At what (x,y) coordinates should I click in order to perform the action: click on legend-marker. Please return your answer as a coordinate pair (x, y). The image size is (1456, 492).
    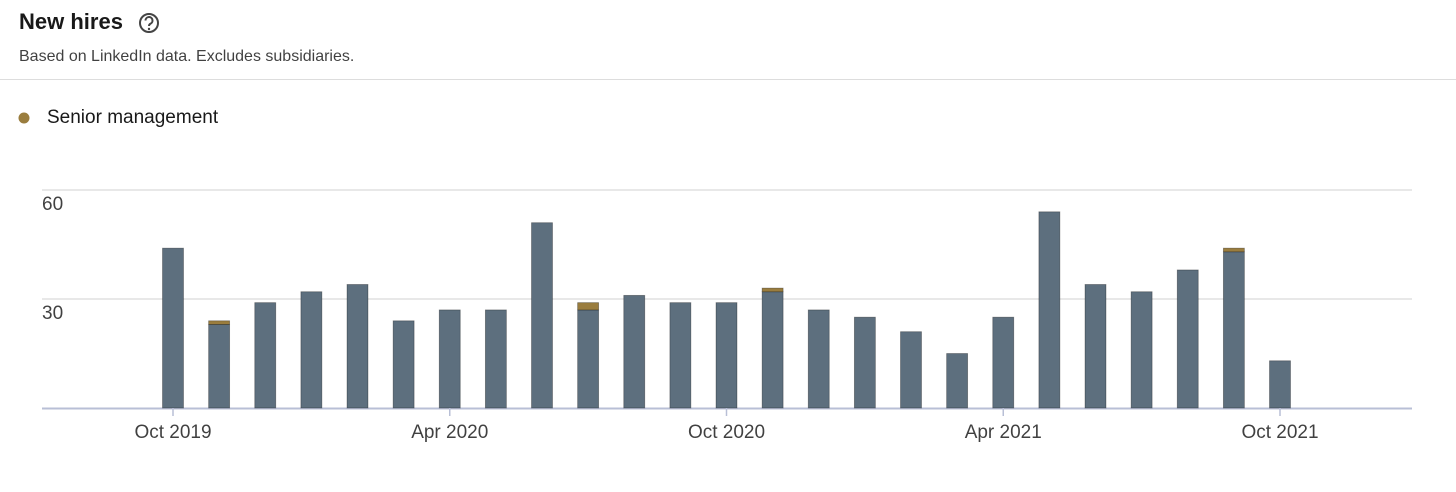
    Looking at the image, I should click on (24, 118).